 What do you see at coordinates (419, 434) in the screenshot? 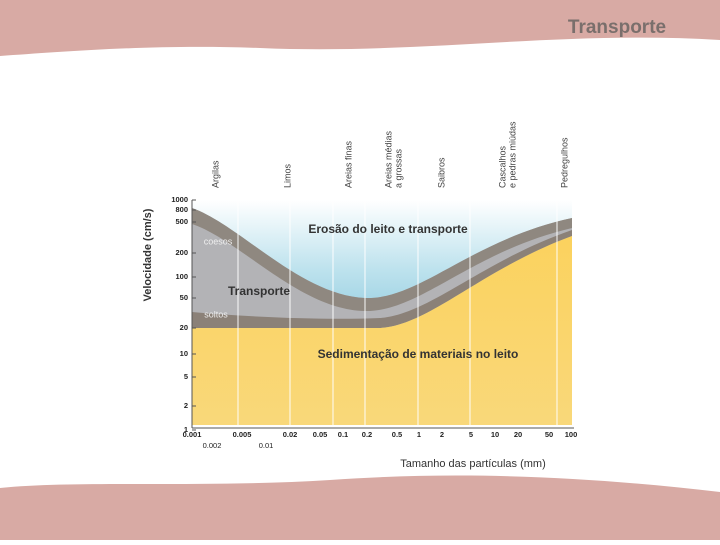
I see `x-tick-label: 1` at bounding box center [419, 434].